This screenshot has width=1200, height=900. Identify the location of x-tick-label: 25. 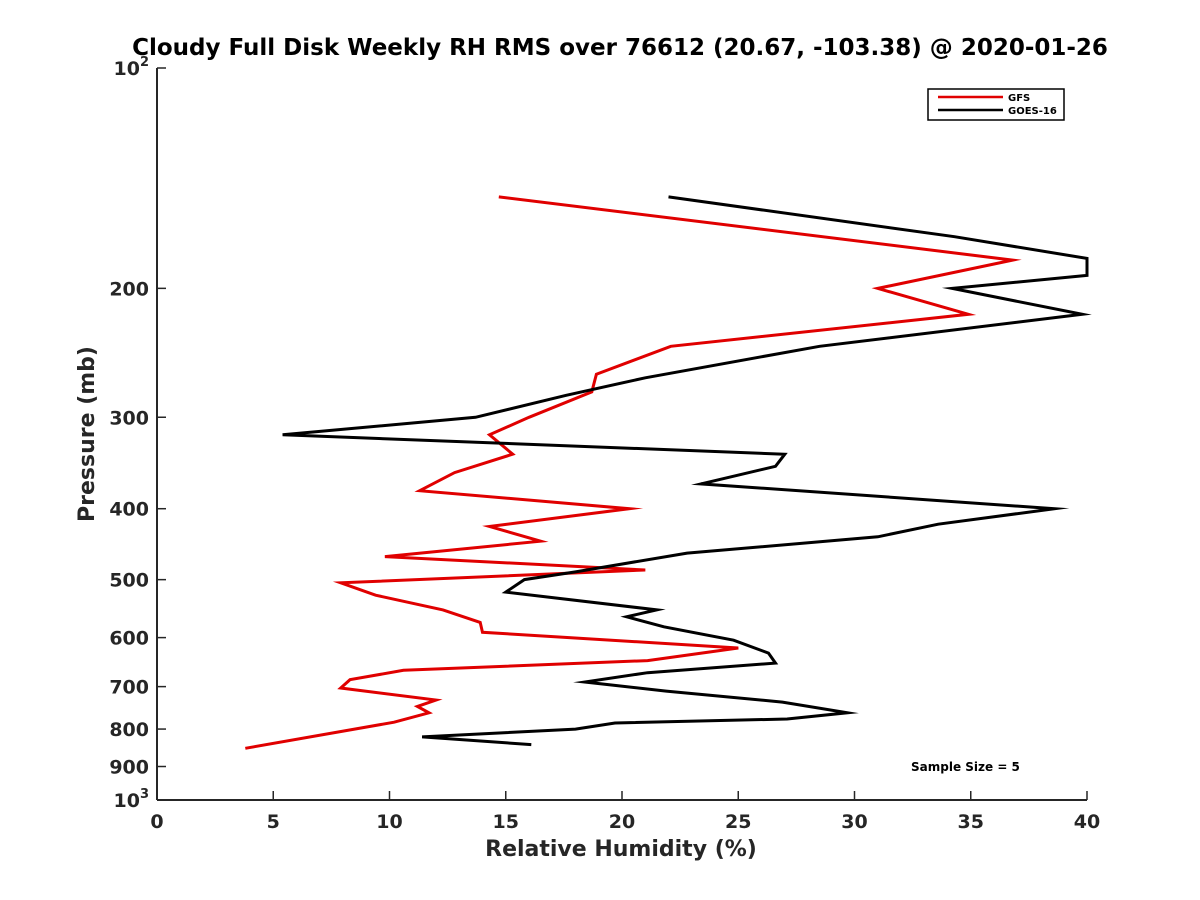
(738, 822).